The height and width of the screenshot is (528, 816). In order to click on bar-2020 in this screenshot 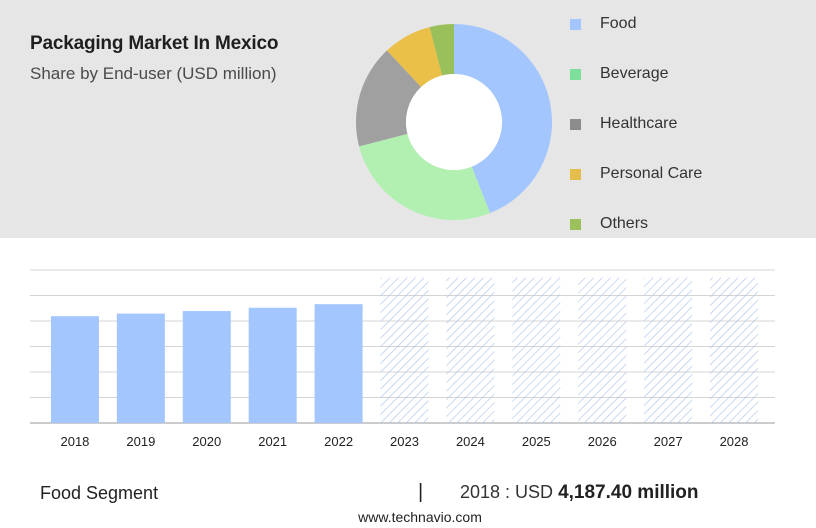, I will do `click(206, 367)`.